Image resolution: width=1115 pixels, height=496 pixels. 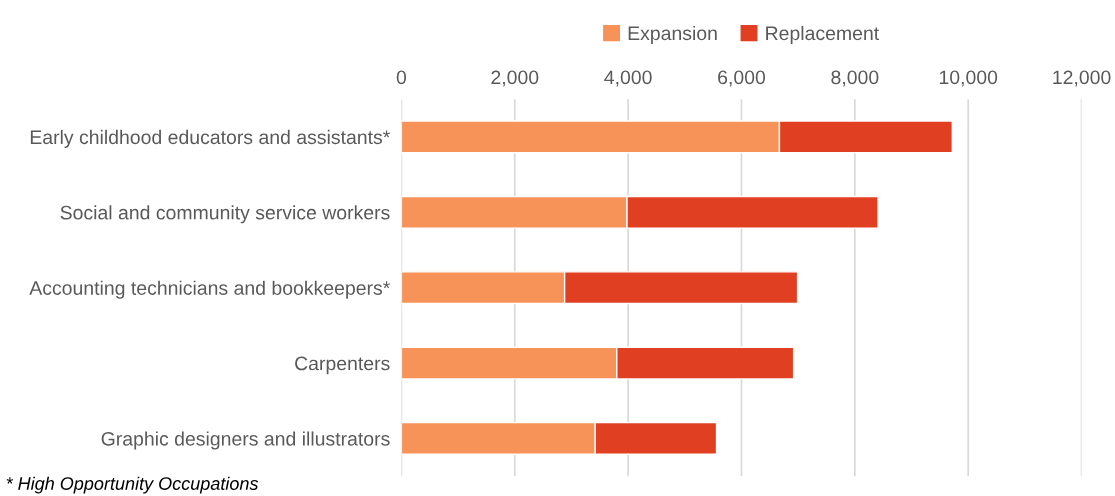 What do you see at coordinates (1082, 78) in the screenshot?
I see `x-tick-label: 12,000` at bounding box center [1082, 78].